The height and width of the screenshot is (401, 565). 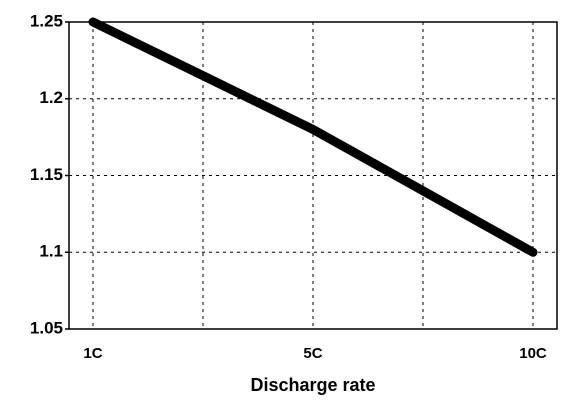 What do you see at coordinates (92, 353) in the screenshot?
I see `x-tick-label: 1C` at bounding box center [92, 353].